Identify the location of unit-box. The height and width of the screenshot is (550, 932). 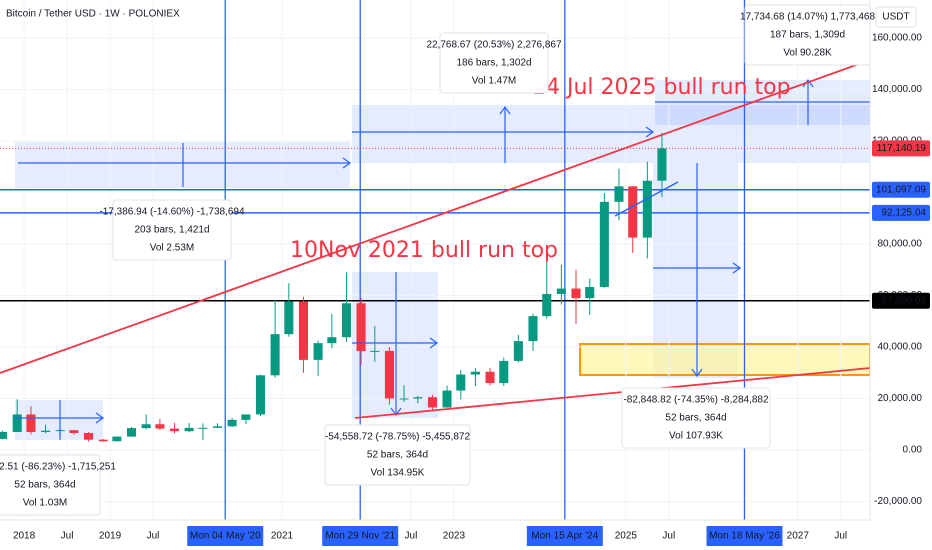
(896, 17).